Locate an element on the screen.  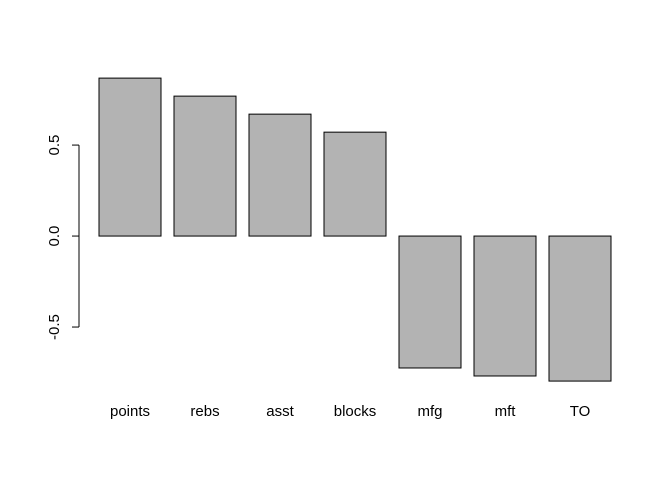
y-tick-label: 0.0 is located at coordinates (54, 236).